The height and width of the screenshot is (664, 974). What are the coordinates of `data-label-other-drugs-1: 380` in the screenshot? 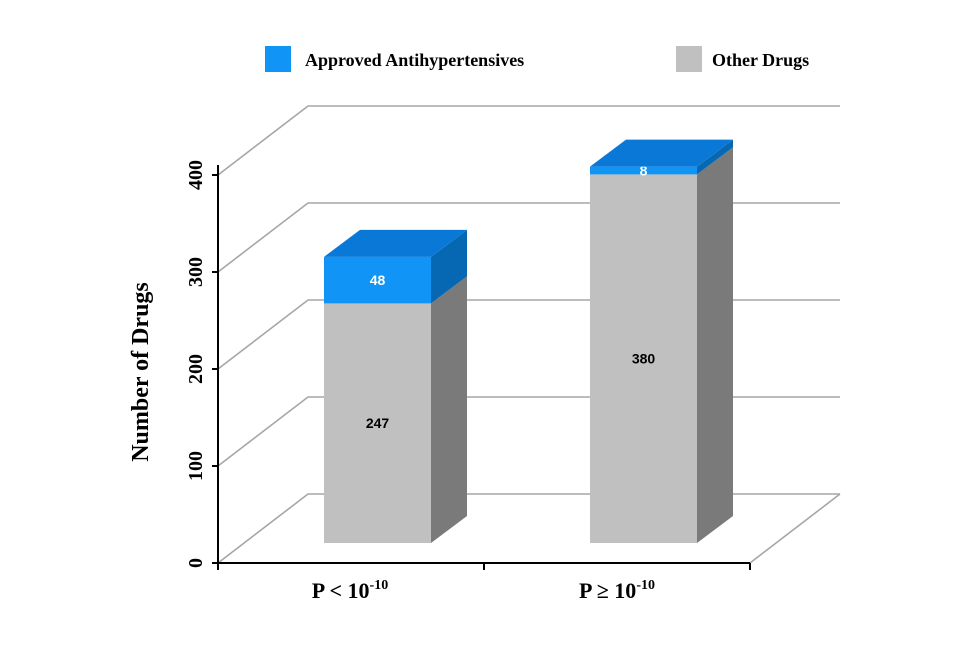 It's located at (644, 359).